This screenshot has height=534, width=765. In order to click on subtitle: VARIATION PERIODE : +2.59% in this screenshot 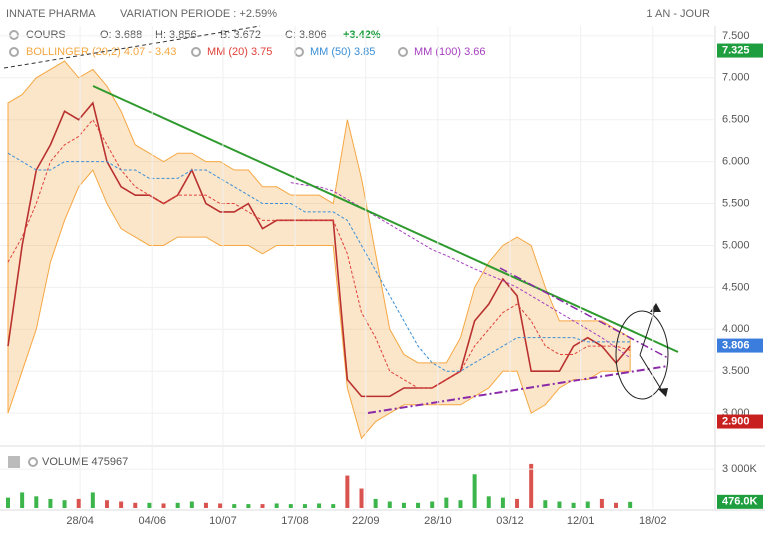, I will do `click(198, 14)`.